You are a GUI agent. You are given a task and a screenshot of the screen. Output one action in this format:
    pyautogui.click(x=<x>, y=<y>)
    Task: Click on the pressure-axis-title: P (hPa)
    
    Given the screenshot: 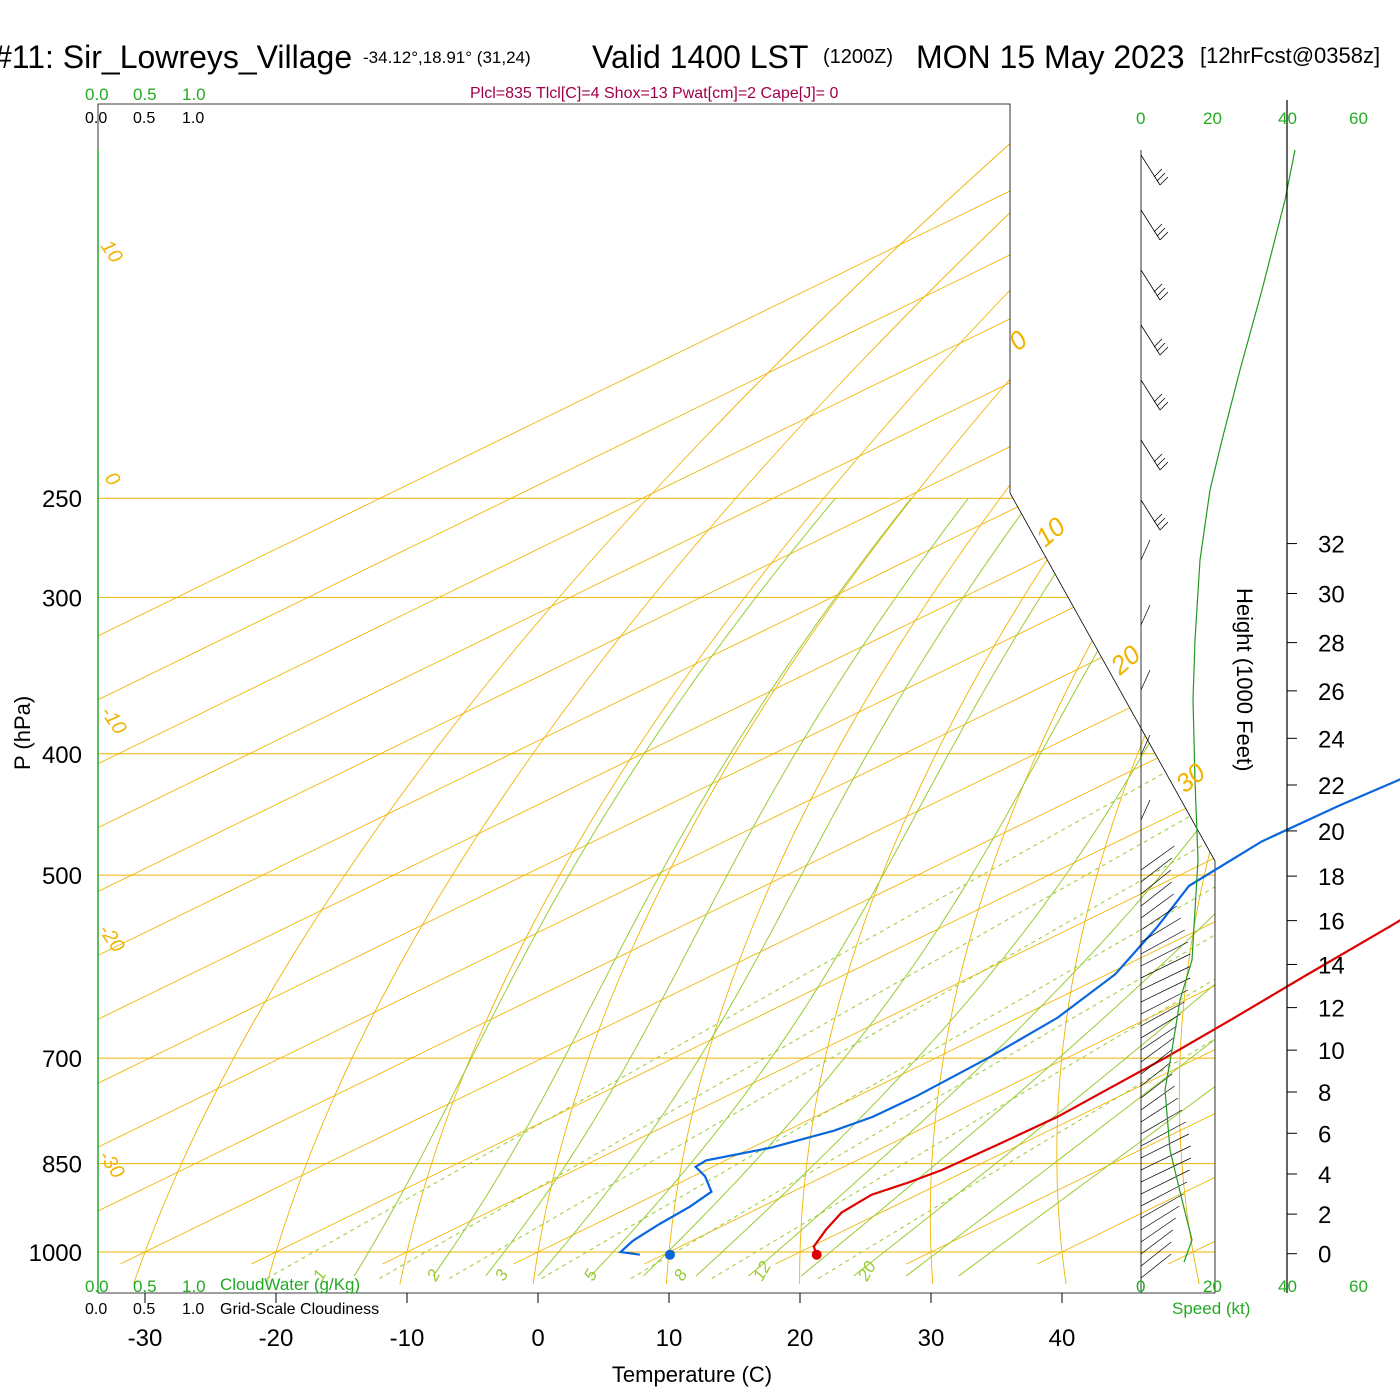 What is the action you would take?
    pyautogui.click(x=22, y=733)
    